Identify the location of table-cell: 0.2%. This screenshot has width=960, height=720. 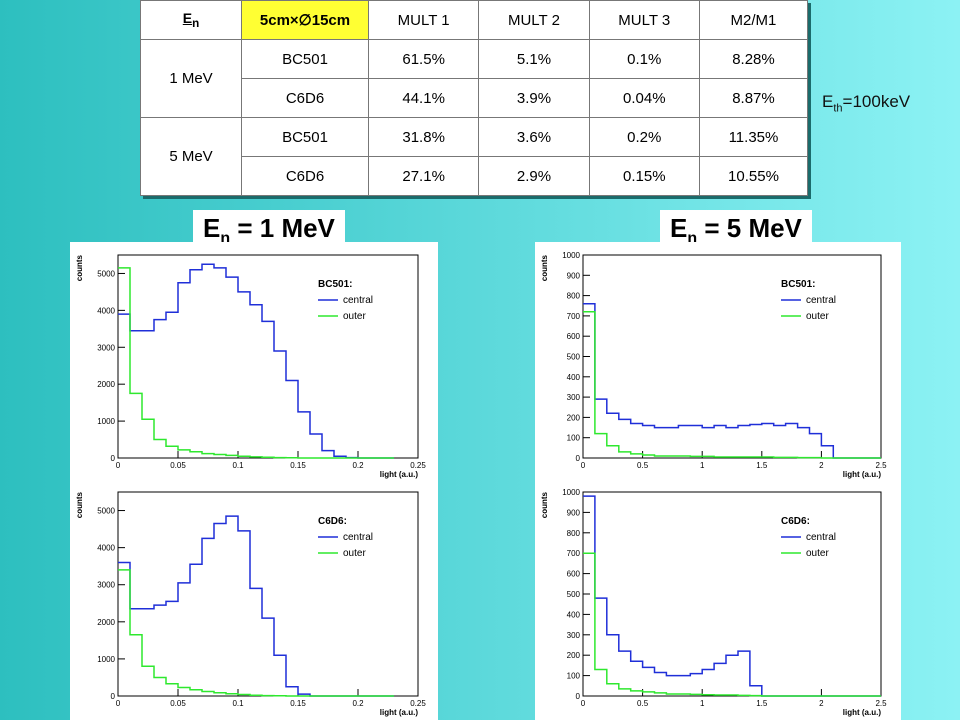
(644, 137).